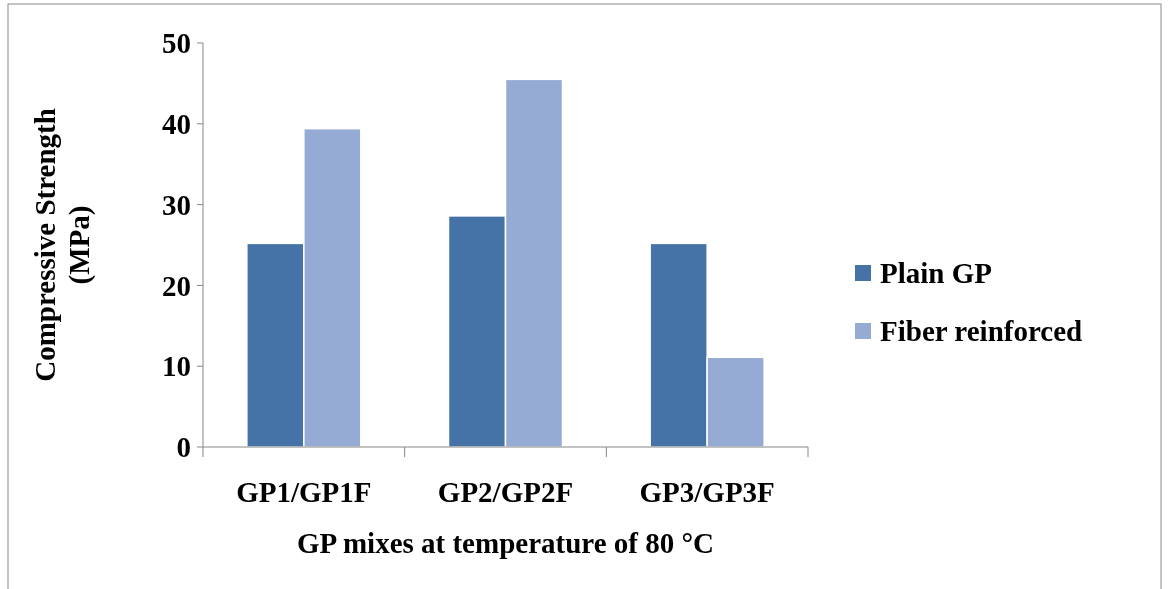 The image size is (1169, 589). I want to click on y-axis-title: Compressive Strength (MPa), so click(62, 245).